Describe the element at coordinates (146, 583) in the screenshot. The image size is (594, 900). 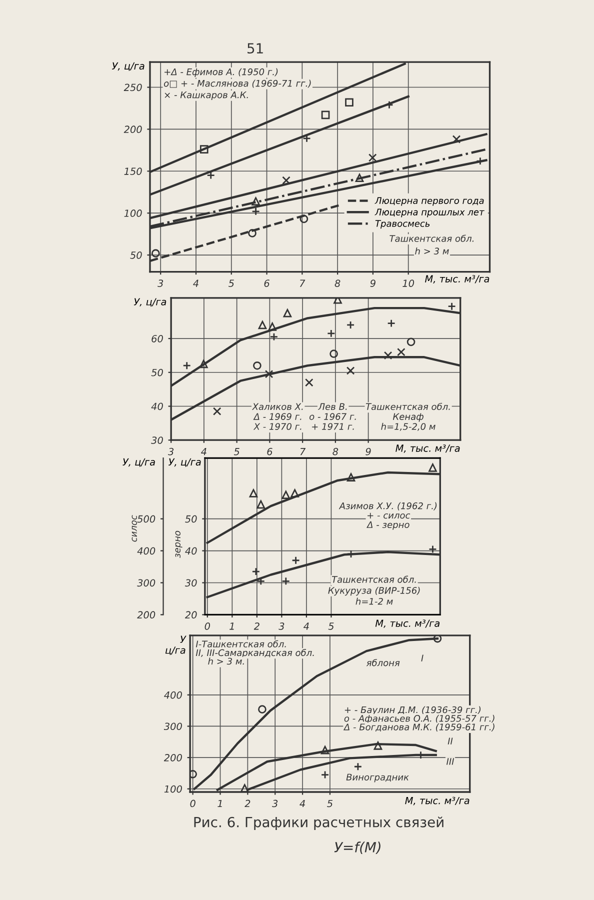
I see `y2-tick-label: 300` at that location.